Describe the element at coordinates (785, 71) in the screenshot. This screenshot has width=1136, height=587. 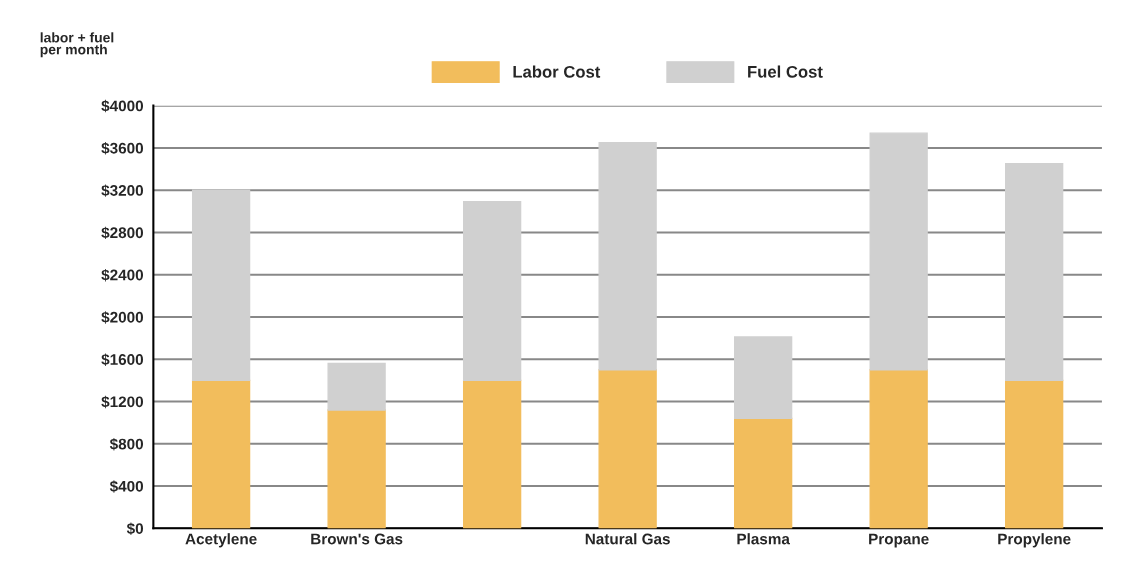
I see `legend-label: Fuel Cost` at that location.